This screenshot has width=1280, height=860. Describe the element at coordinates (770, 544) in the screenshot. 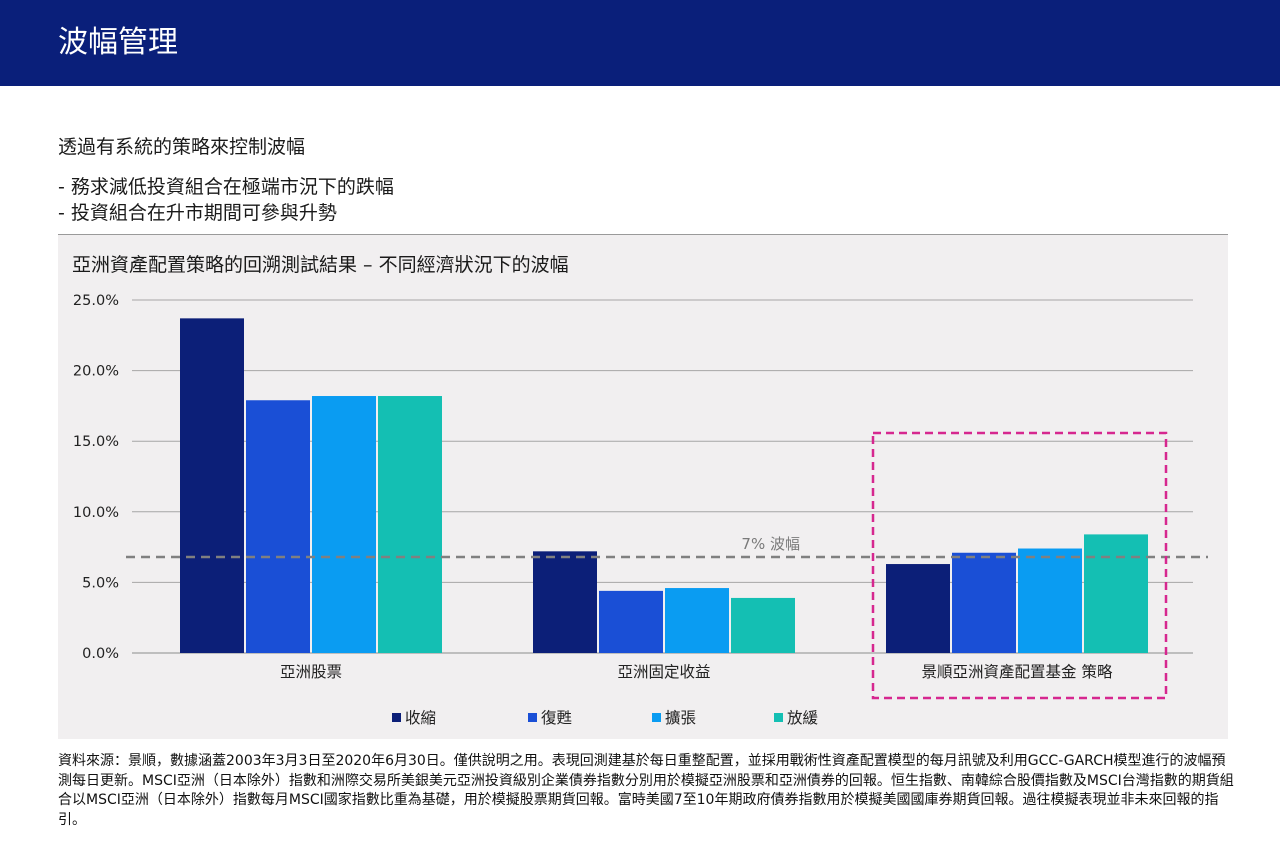

I see `reference-line-label: 7% 波幅` at that location.